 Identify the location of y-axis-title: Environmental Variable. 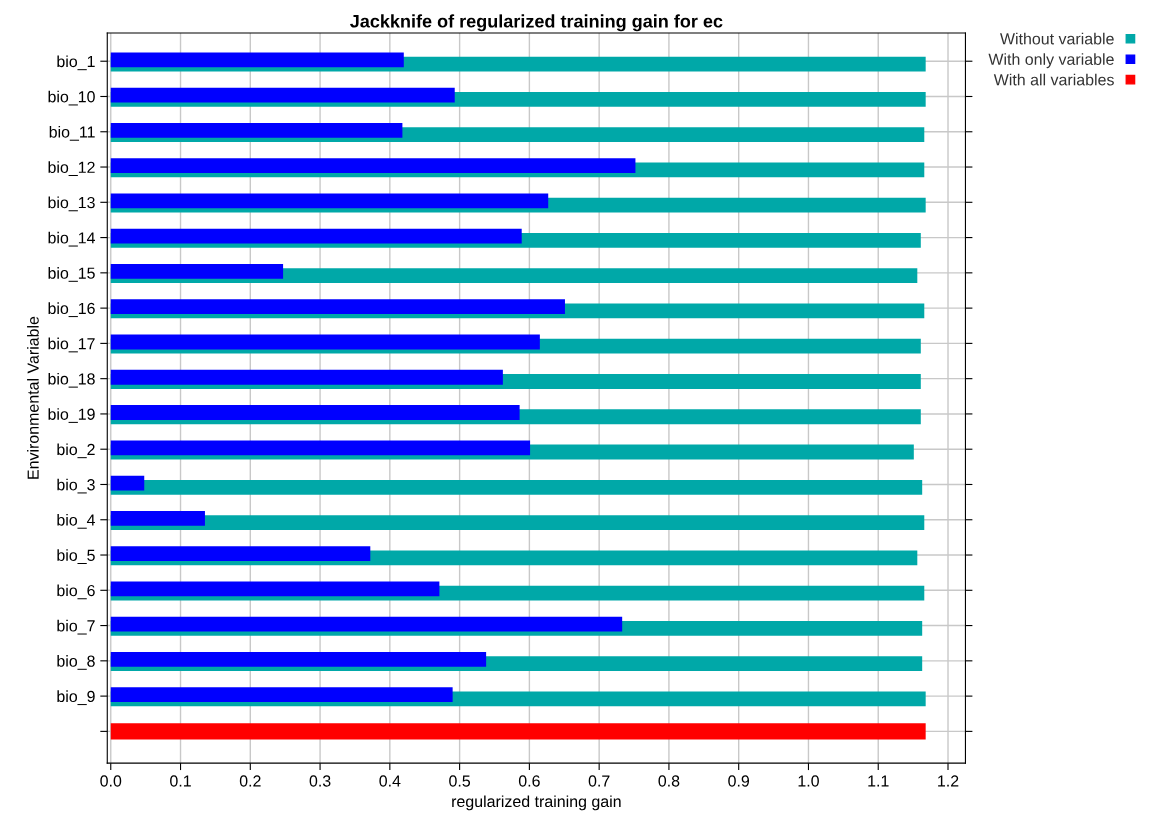
(33, 397).